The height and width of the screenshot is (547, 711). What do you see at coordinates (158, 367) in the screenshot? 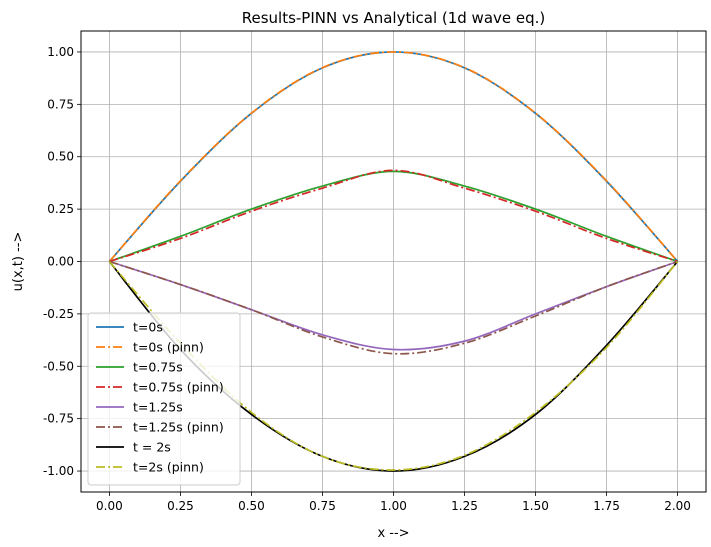
I see `legend-label: t=0.75s` at bounding box center [158, 367].